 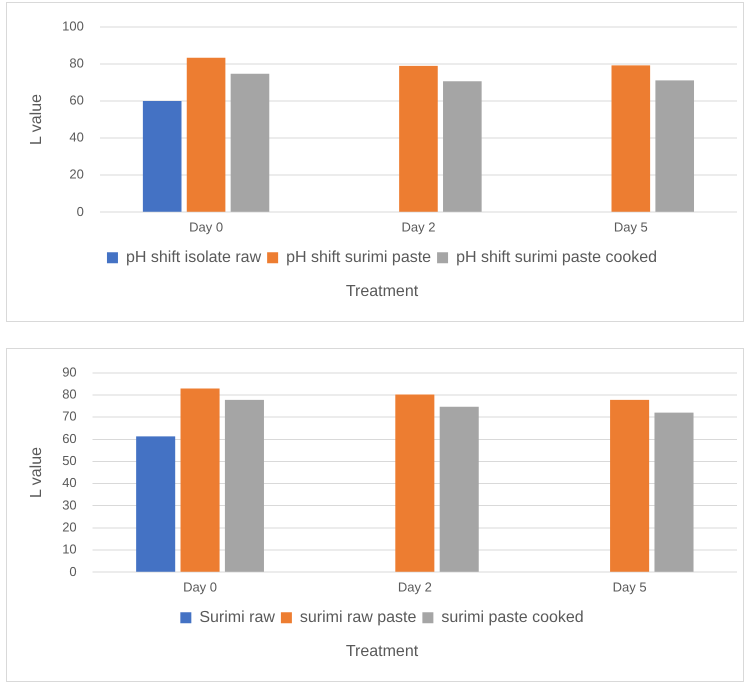 I want to click on y-tick-label: 10, so click(x=69, y=549).